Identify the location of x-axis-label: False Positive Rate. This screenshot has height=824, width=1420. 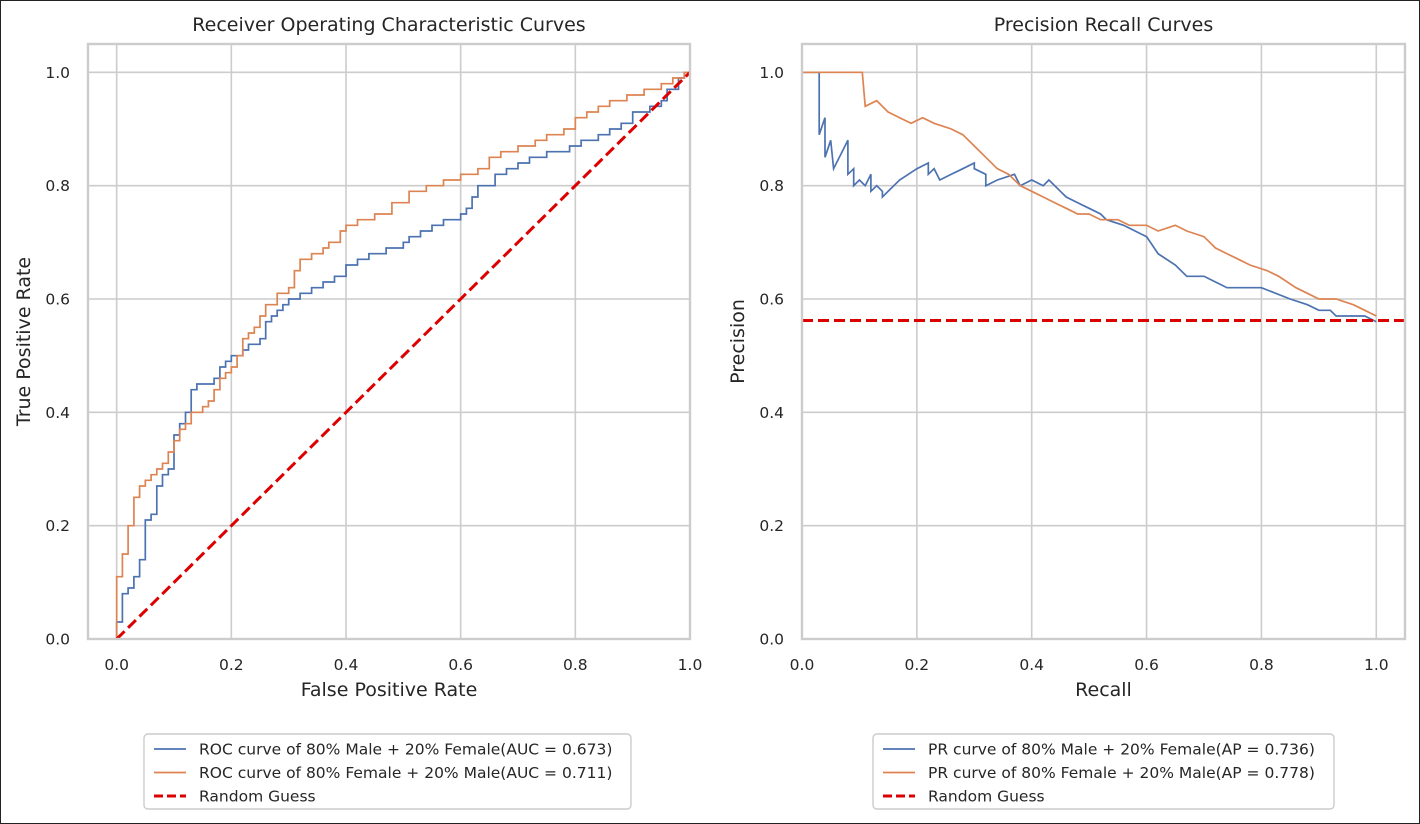
(389, 690).